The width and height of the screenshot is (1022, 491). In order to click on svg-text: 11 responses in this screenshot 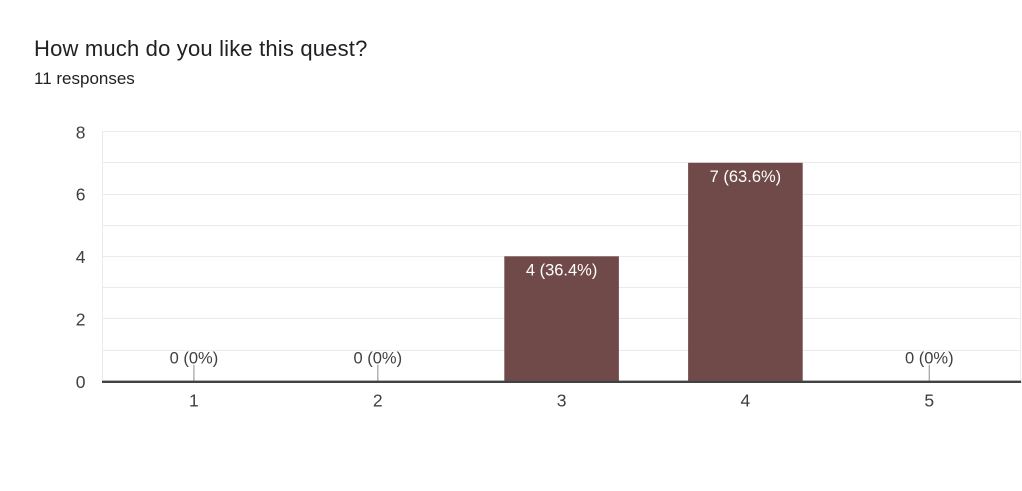, I will do `click(84, 78)`.